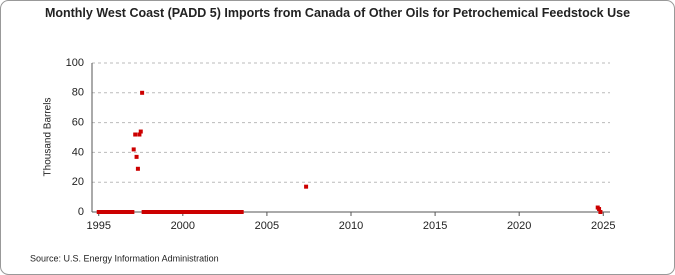  Describe the element at coordinates (435, 226) in the screenshot. I see `x-tick-label: 2015` at that location.